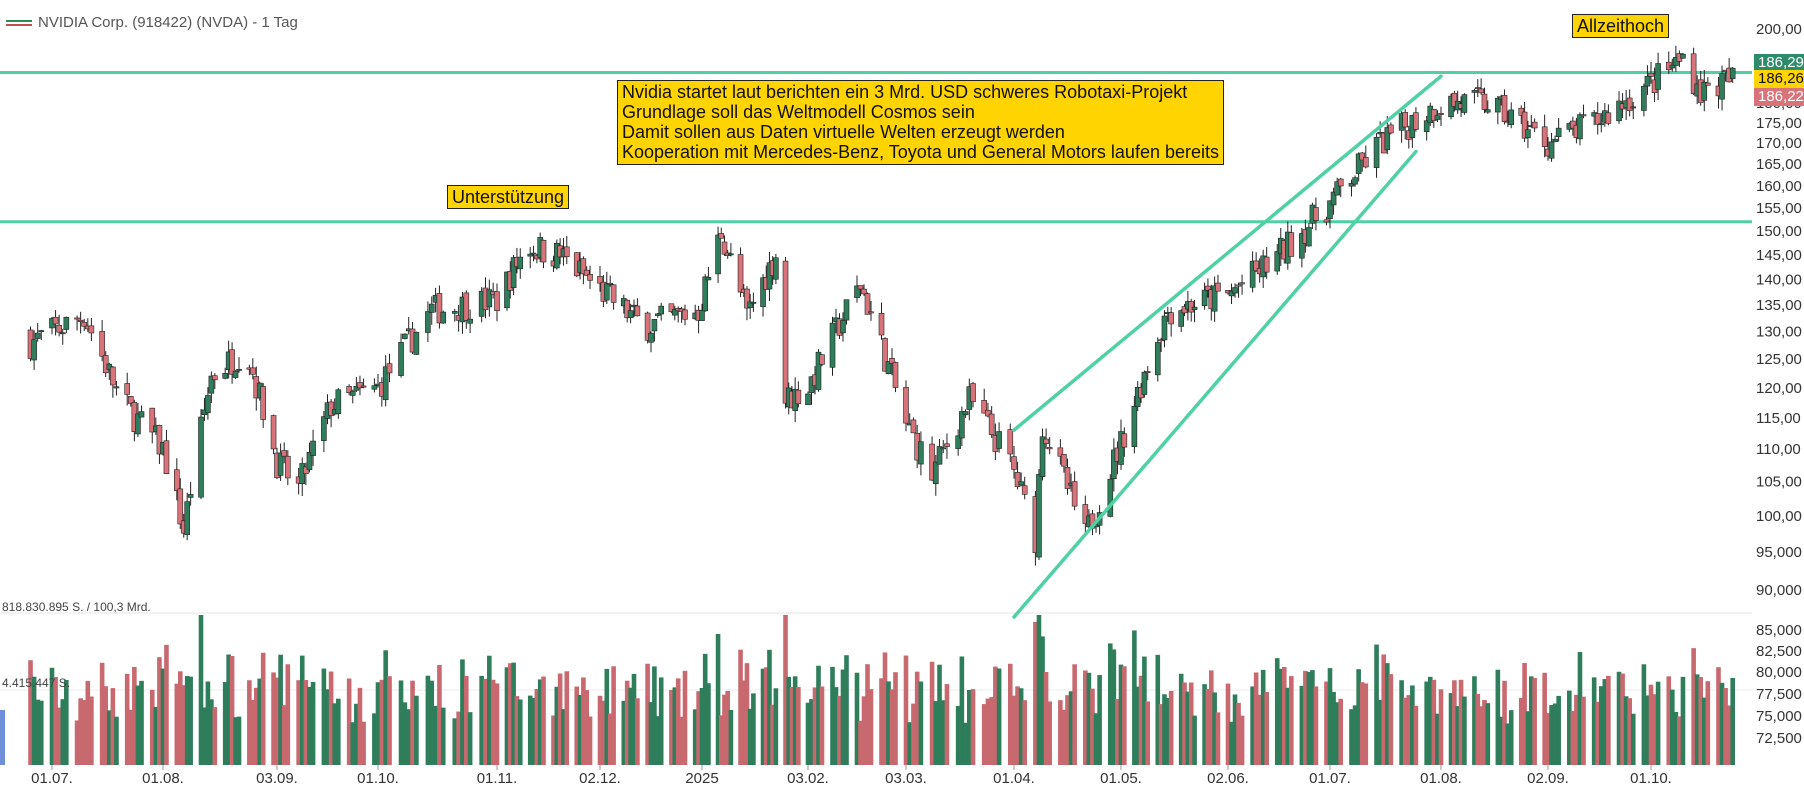 This screenshot has height=790, width=1804. Describe the element at coordinates (36, 683) in the screenshot. I see `volume-average-label: 4.415.447 S.` at that location.